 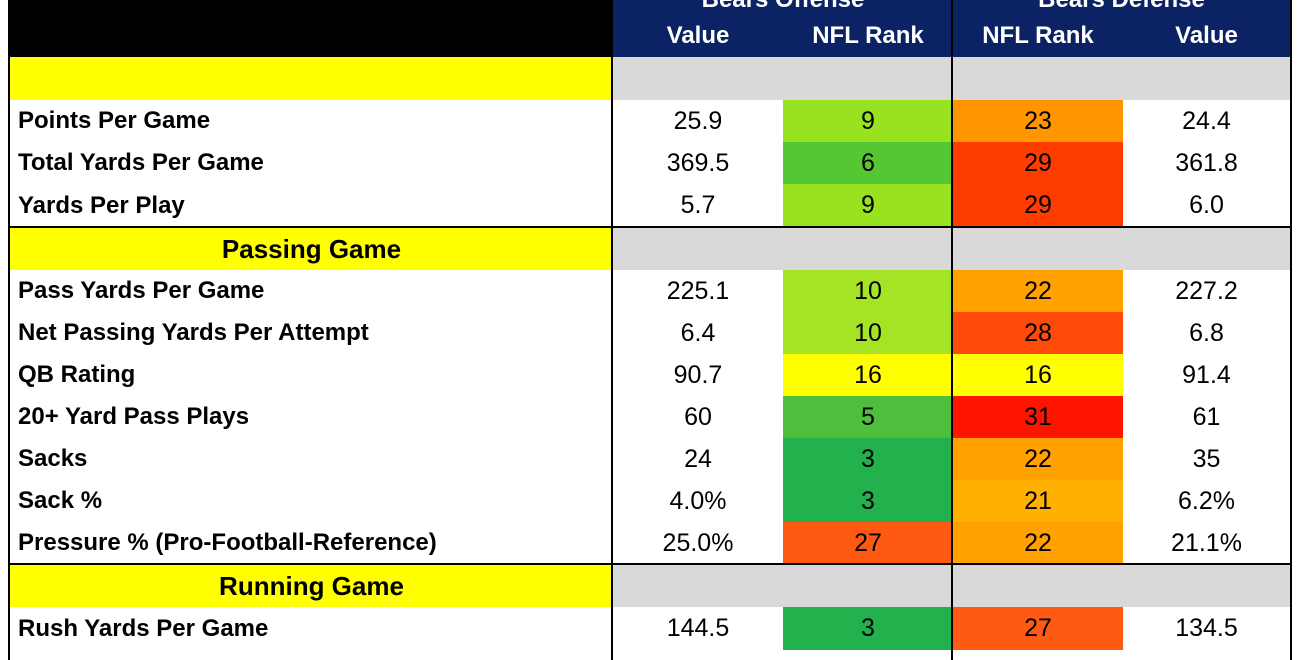 What do you see at coordinates (698, 205) in the screenshot?
I see `offense-value: 5.7` at bounding box center [698, 205].